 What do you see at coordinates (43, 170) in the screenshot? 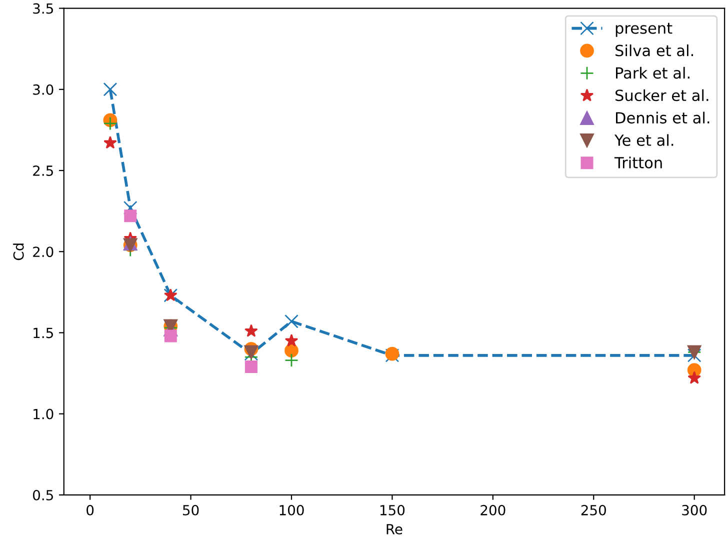
I see `y-tick-label: 2.5` at bounding box center [43, 170].